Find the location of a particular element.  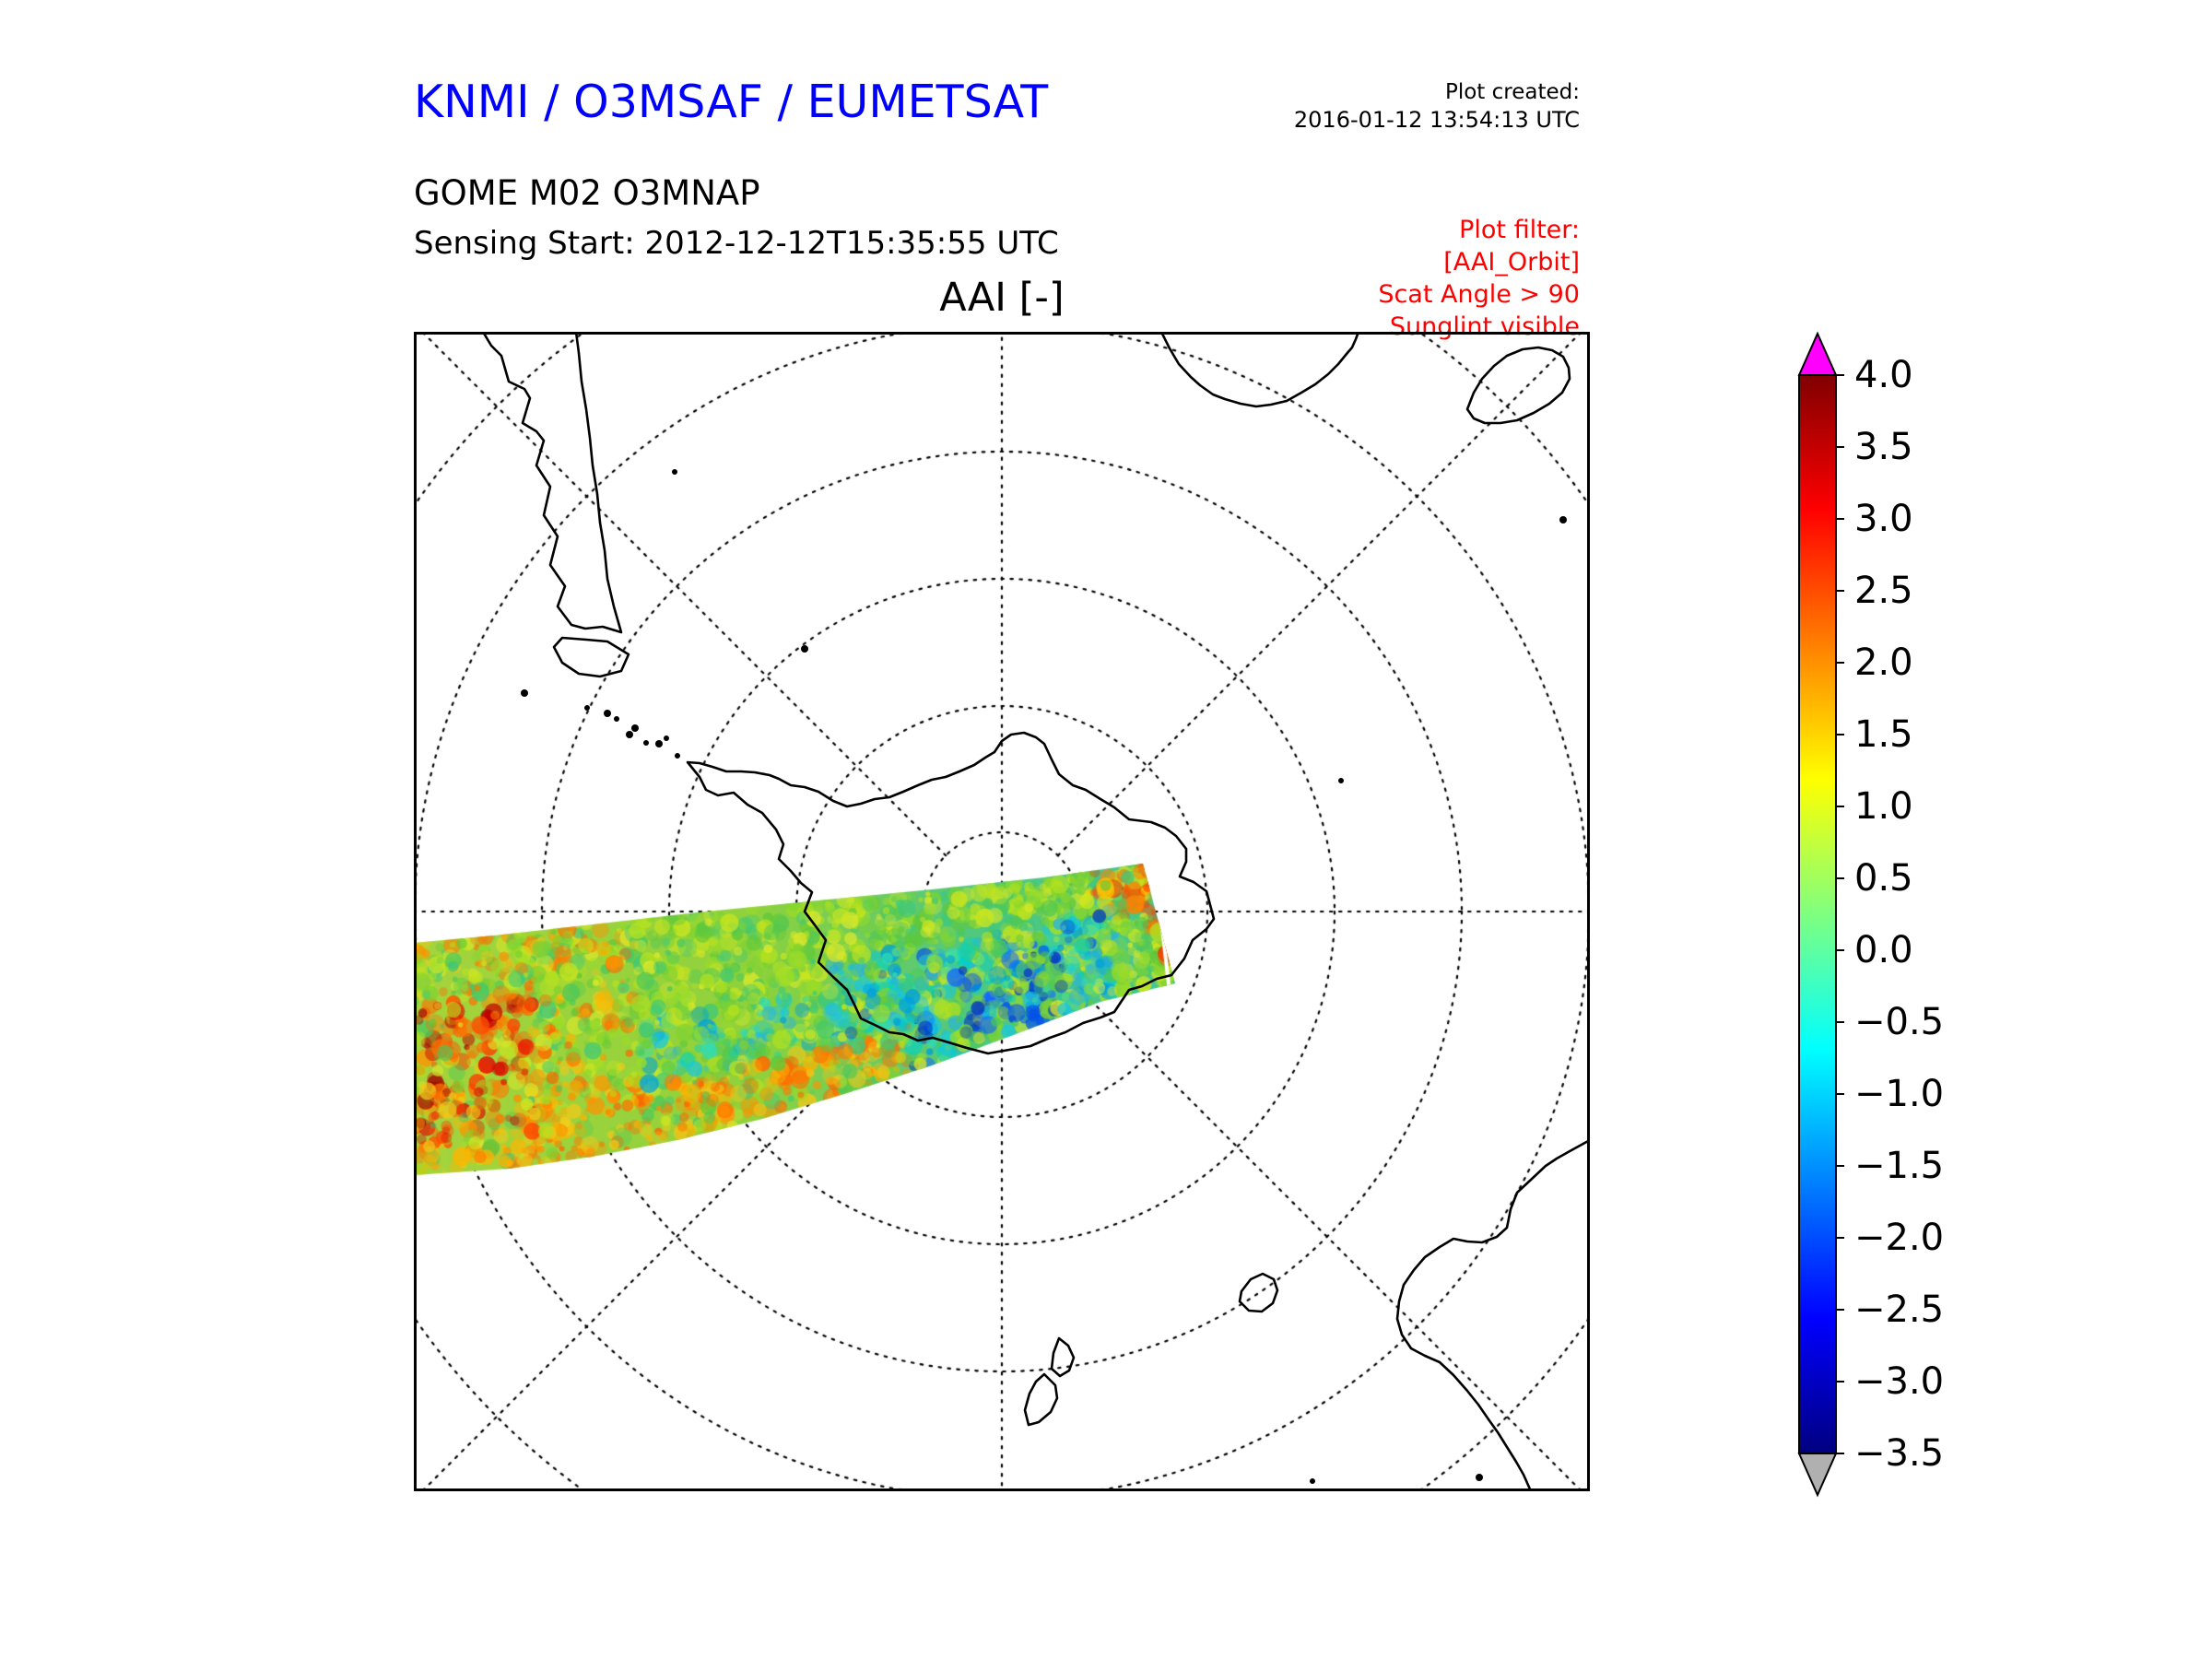

colorbar-tick-label: −0.5 is located at coordinates (1899, 1022).